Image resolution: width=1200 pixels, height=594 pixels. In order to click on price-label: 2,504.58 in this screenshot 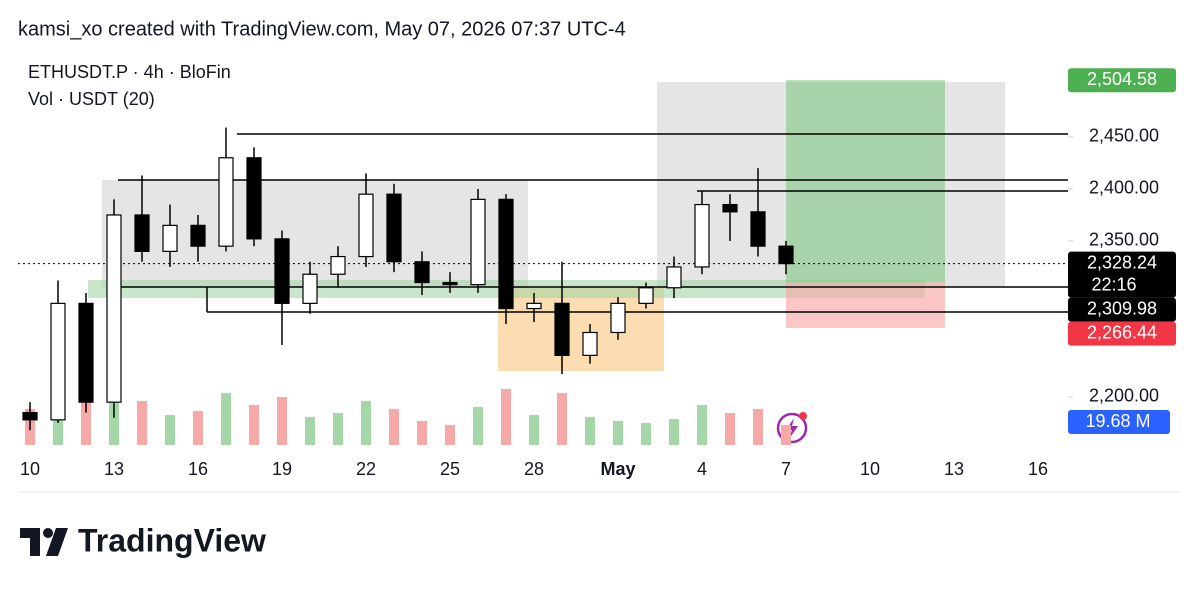, I will do `click(1122, 79)`.